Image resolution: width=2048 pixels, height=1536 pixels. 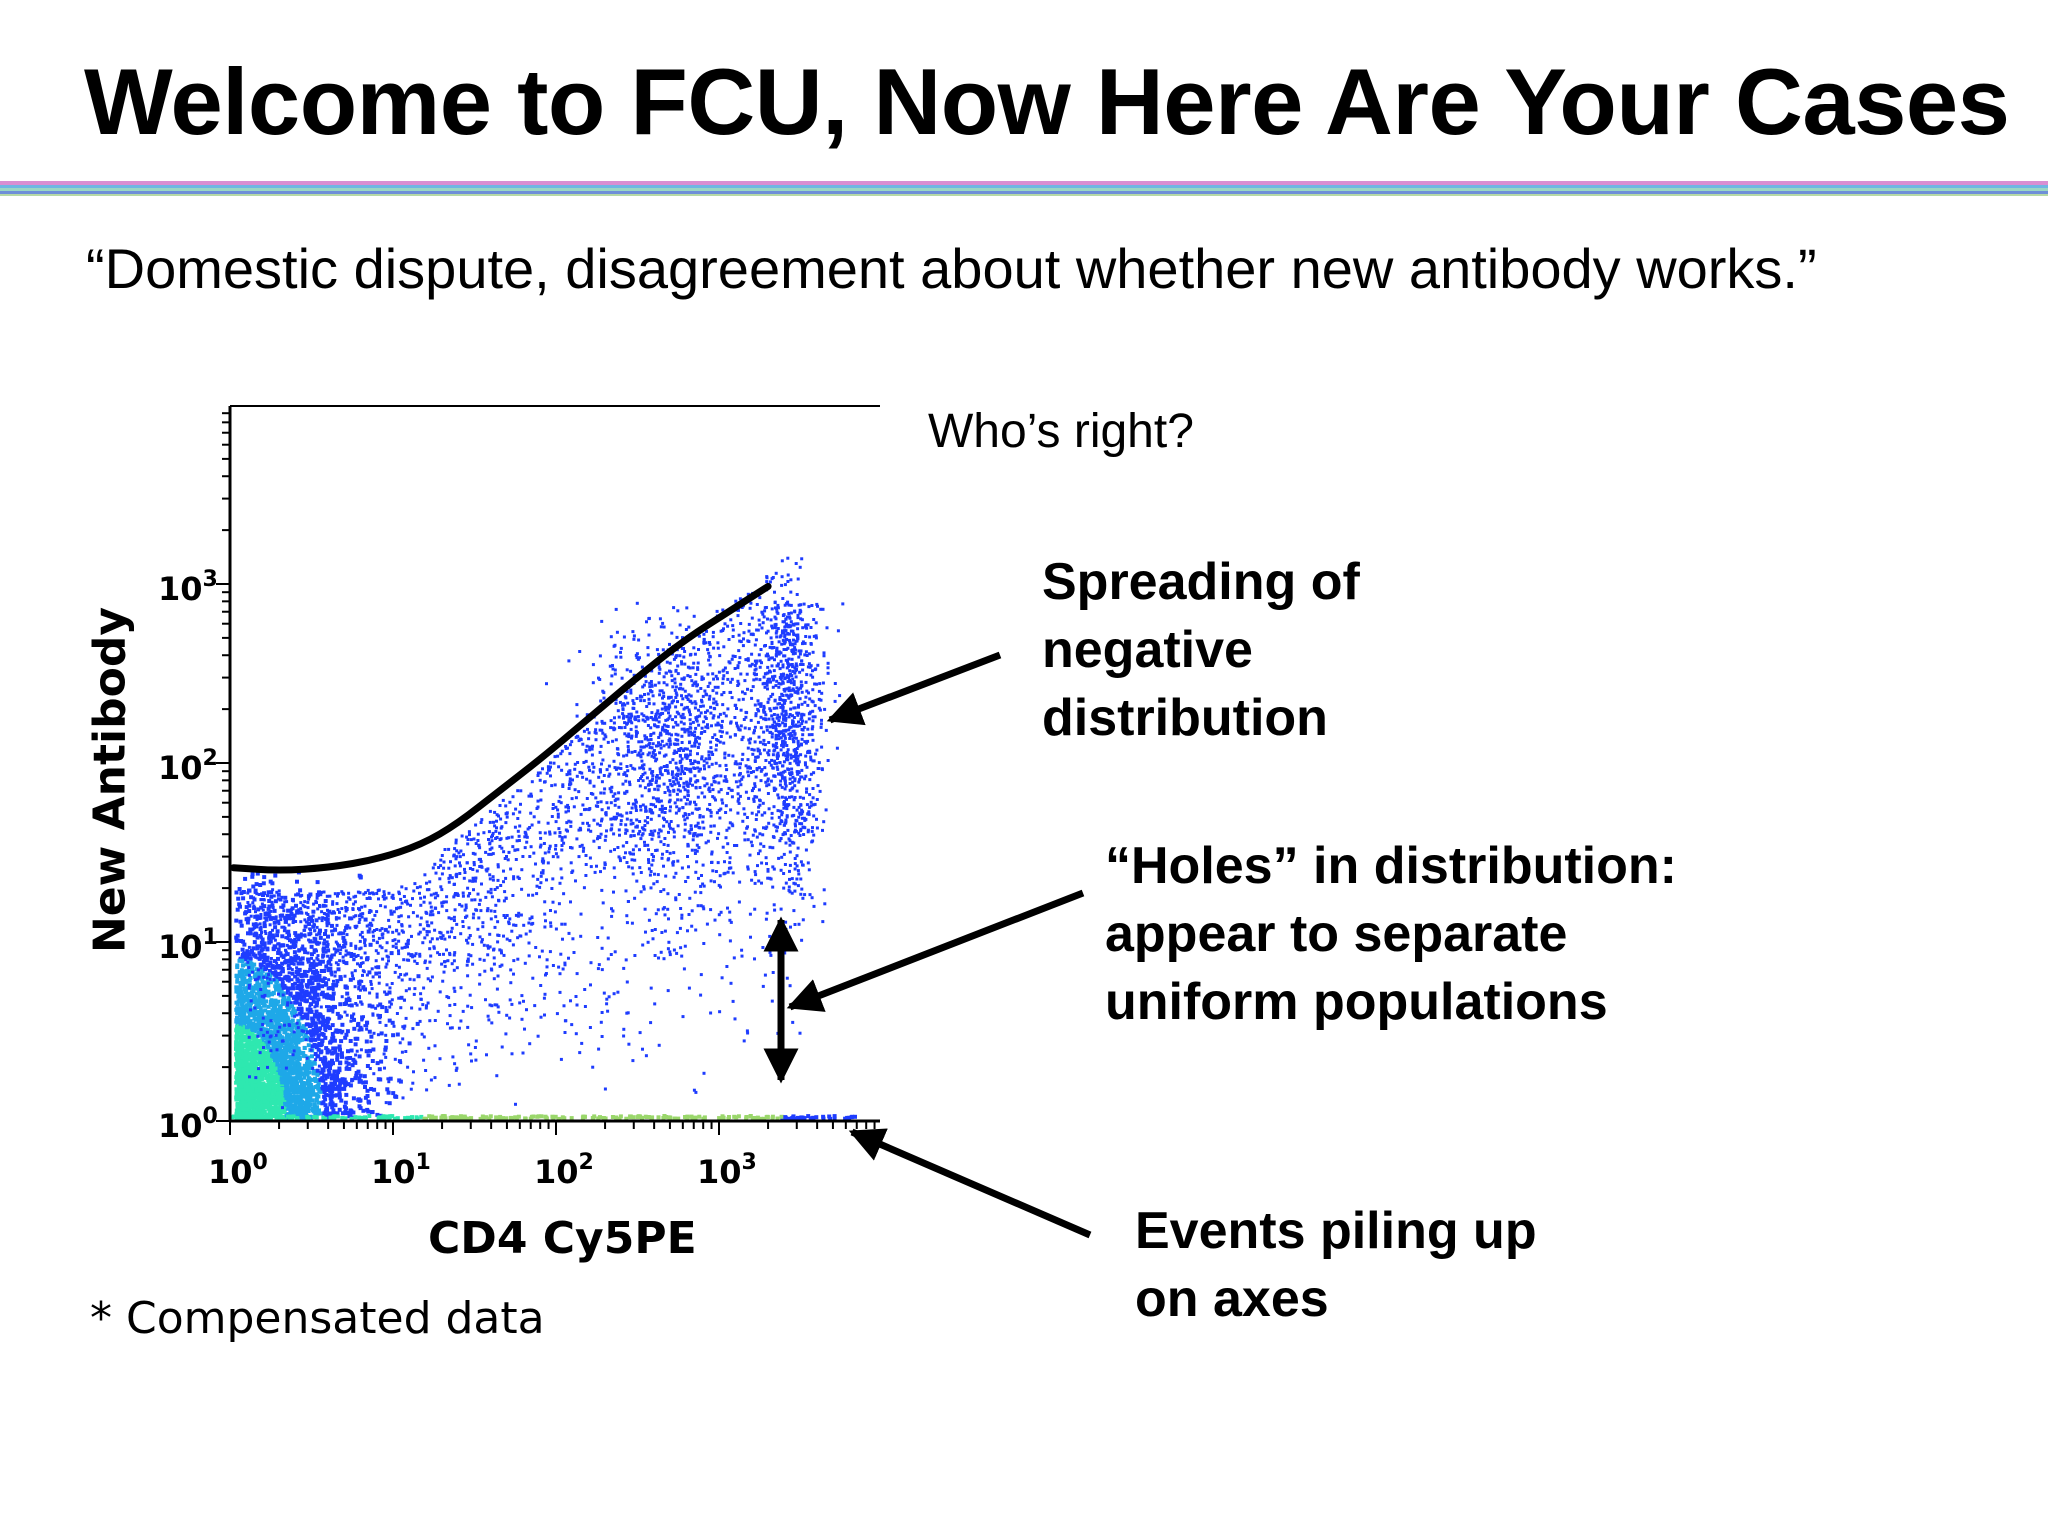 I want to click on x-axis-label: CD4 Cy5PE, so click(x=562, y=1238).